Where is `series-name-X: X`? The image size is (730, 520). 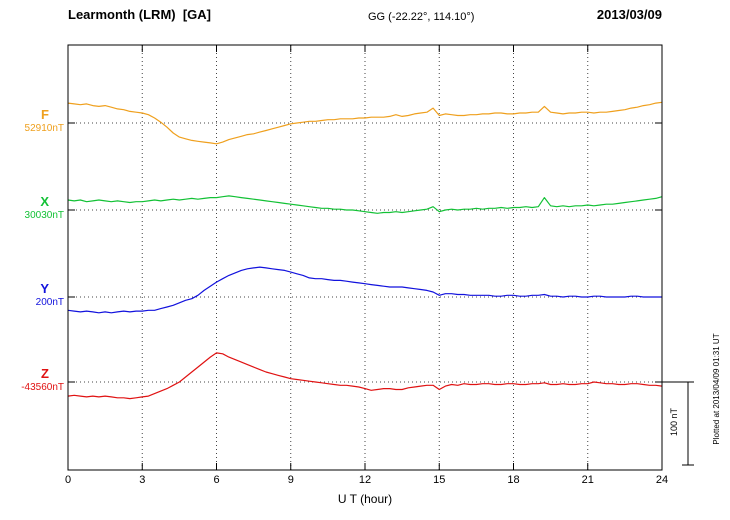
series-name-X: X is located at coordinates (44, 201).